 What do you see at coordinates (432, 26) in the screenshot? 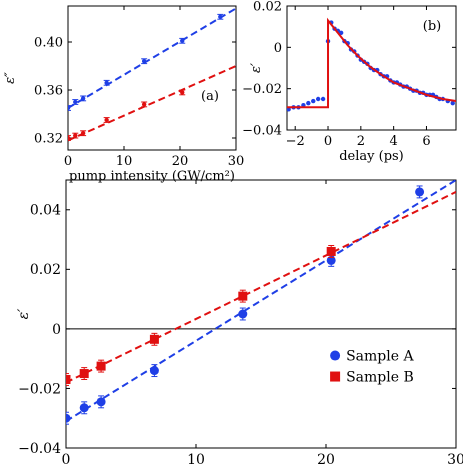
I see `panel-label: (b)` at bounding box center [432, 26].